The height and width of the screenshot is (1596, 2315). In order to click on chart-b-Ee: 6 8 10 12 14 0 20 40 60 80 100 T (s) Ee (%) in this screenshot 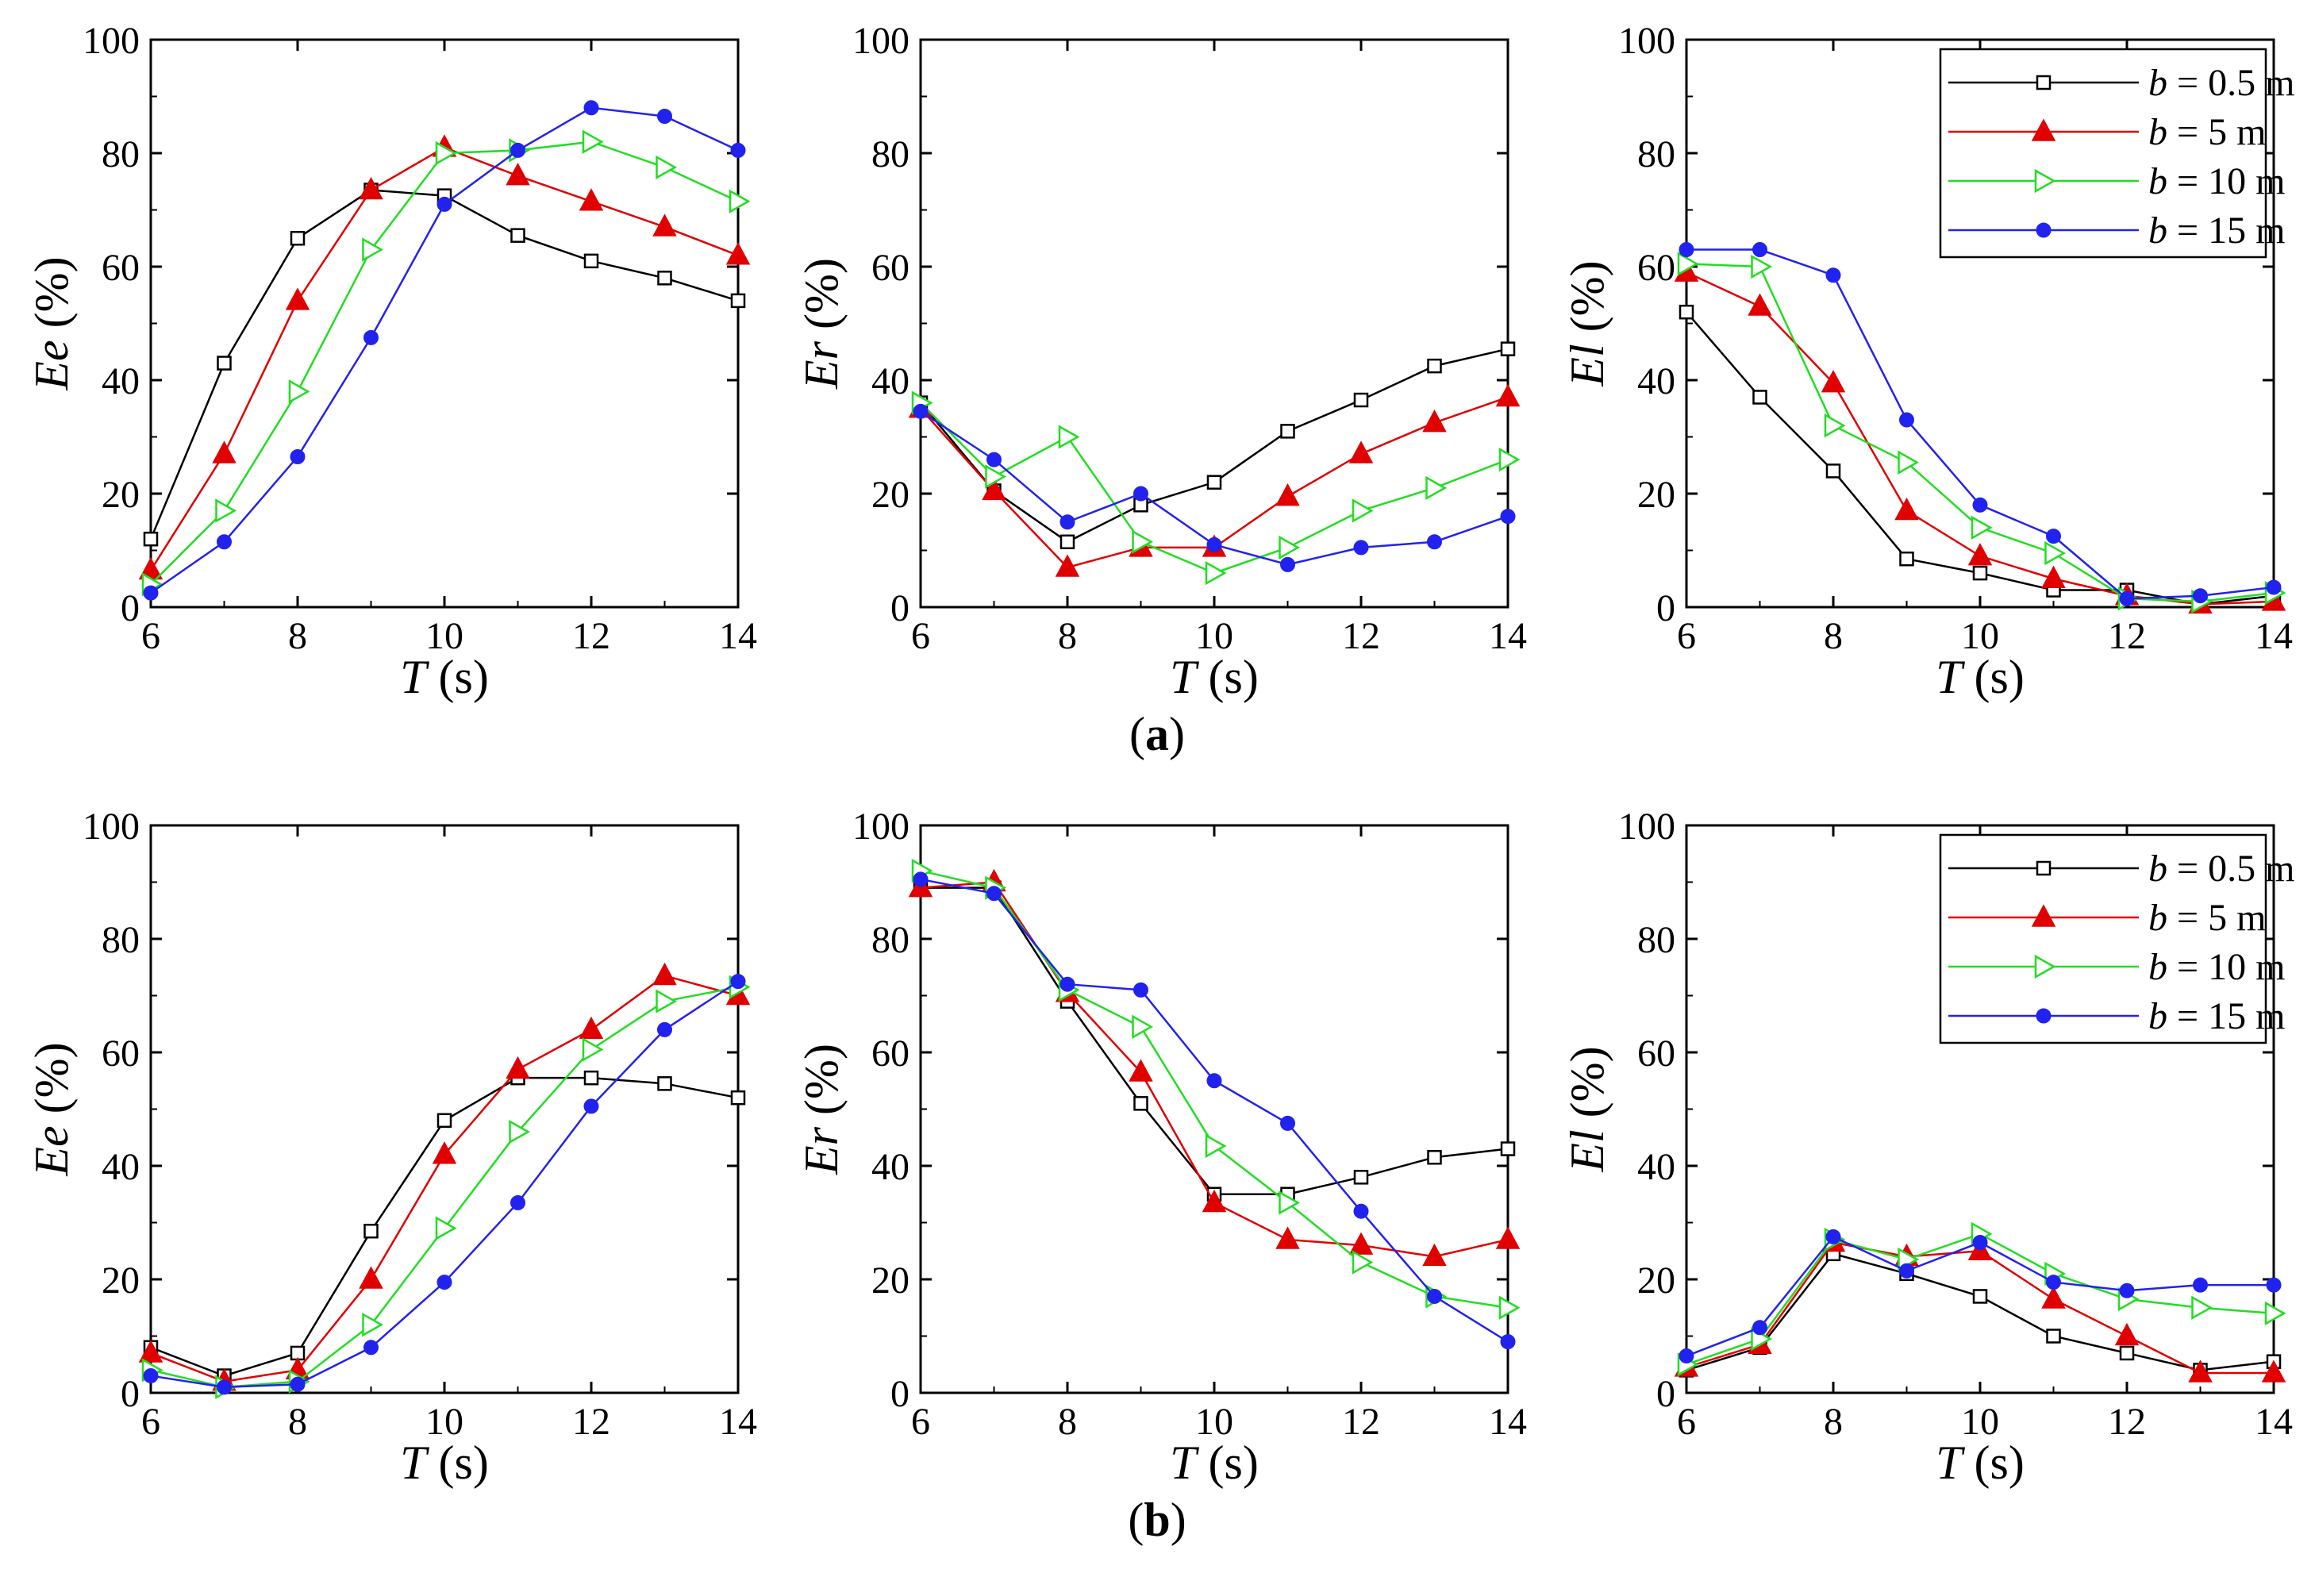, I will do `click(391, 1147)`.